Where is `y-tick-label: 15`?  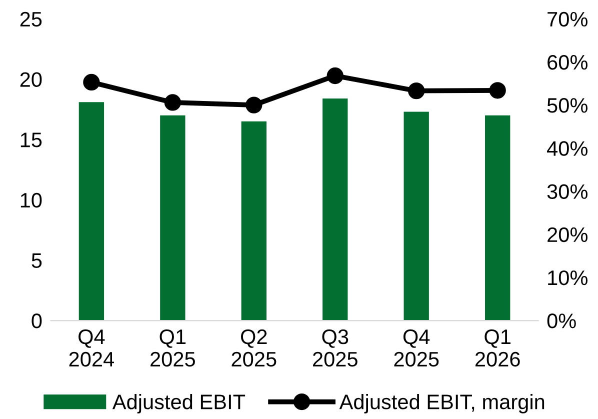
y-tick-label: 15 is located at coordinates (31, 140).